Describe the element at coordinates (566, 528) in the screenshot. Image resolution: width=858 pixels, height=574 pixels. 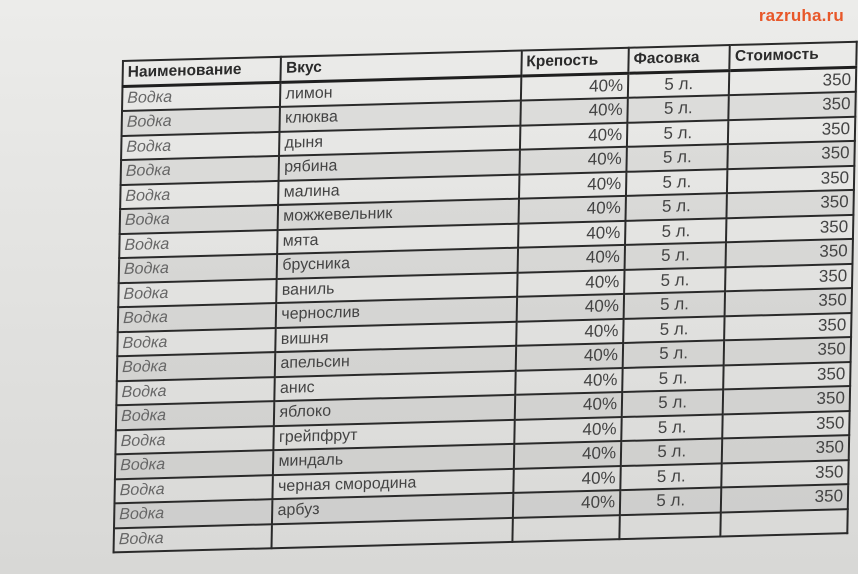
I see `cell-strength` at that location.